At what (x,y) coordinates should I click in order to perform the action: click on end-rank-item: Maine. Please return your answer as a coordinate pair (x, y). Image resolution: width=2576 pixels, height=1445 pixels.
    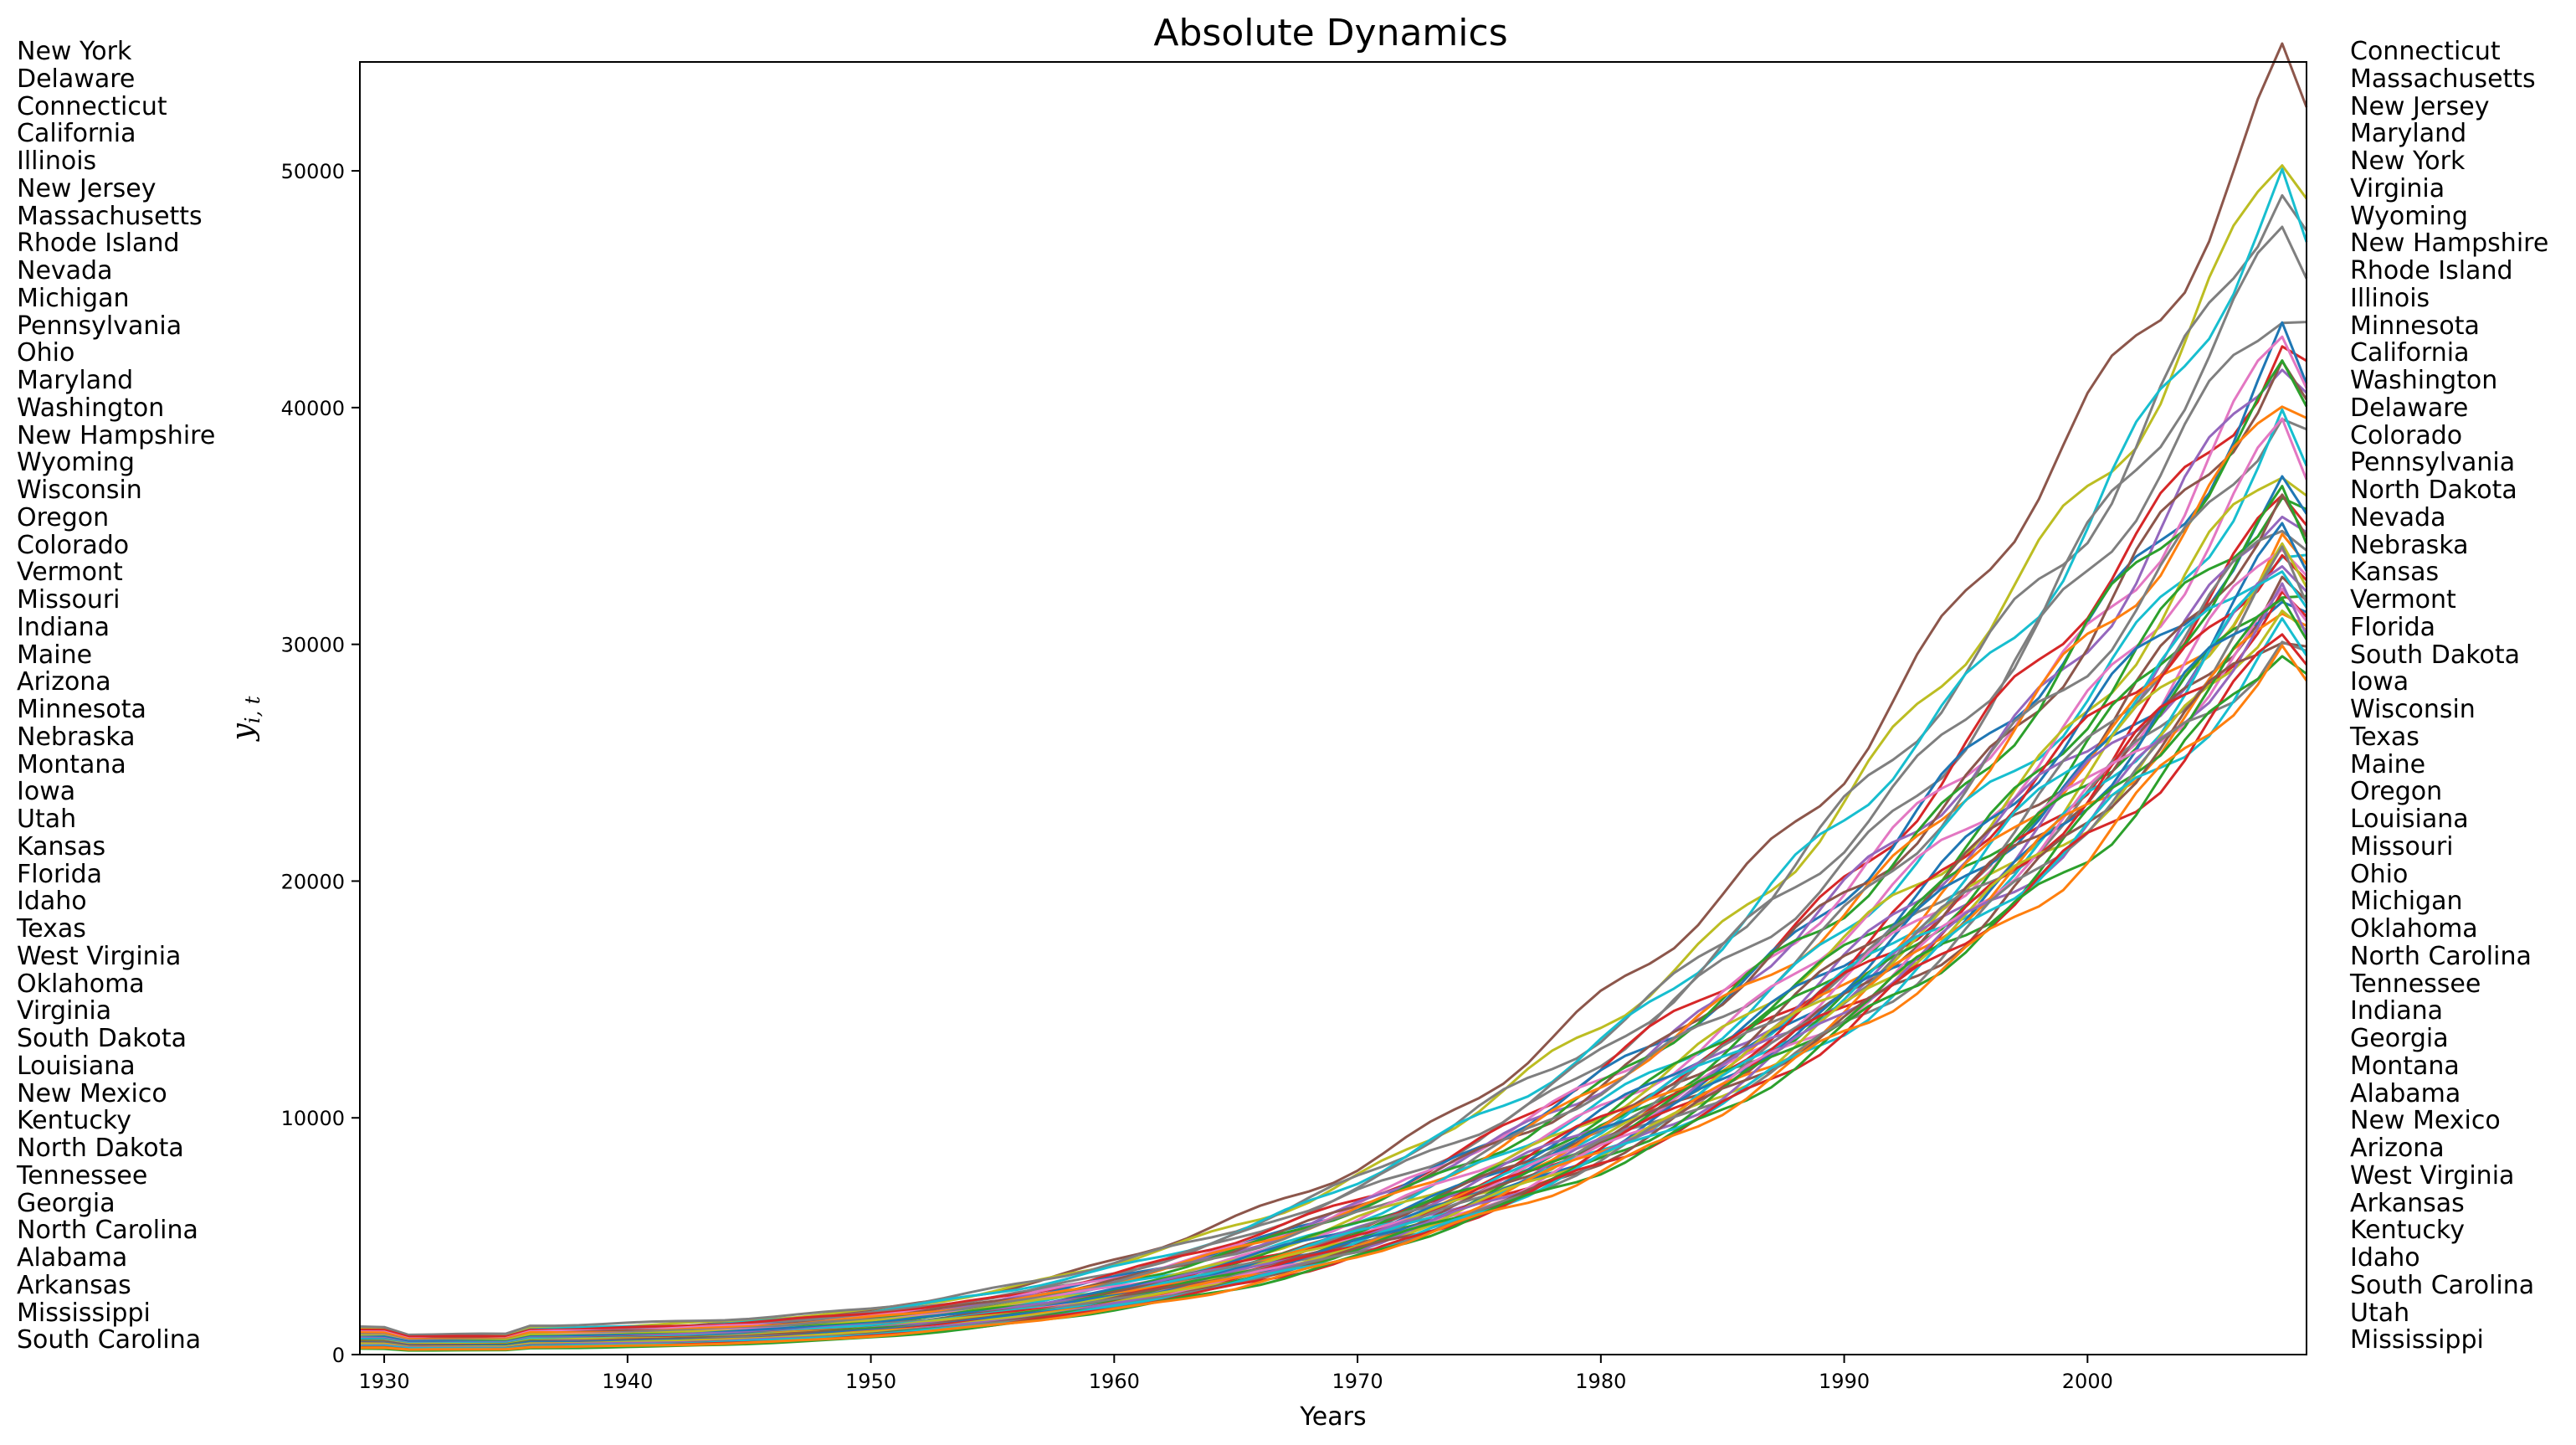
    Looking at the image, I should click on (2388, 764).